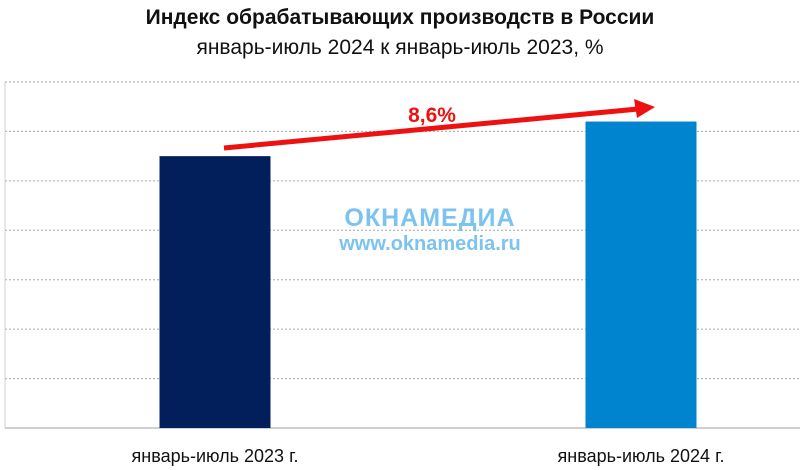 Image resolution: width=800 pixels, height=470 pixels. What do you see at coordinates (215, 456) in the screenshot?
I see `x-tick-label: январь-июль 2023 г.` at bounding box center [215, 456].